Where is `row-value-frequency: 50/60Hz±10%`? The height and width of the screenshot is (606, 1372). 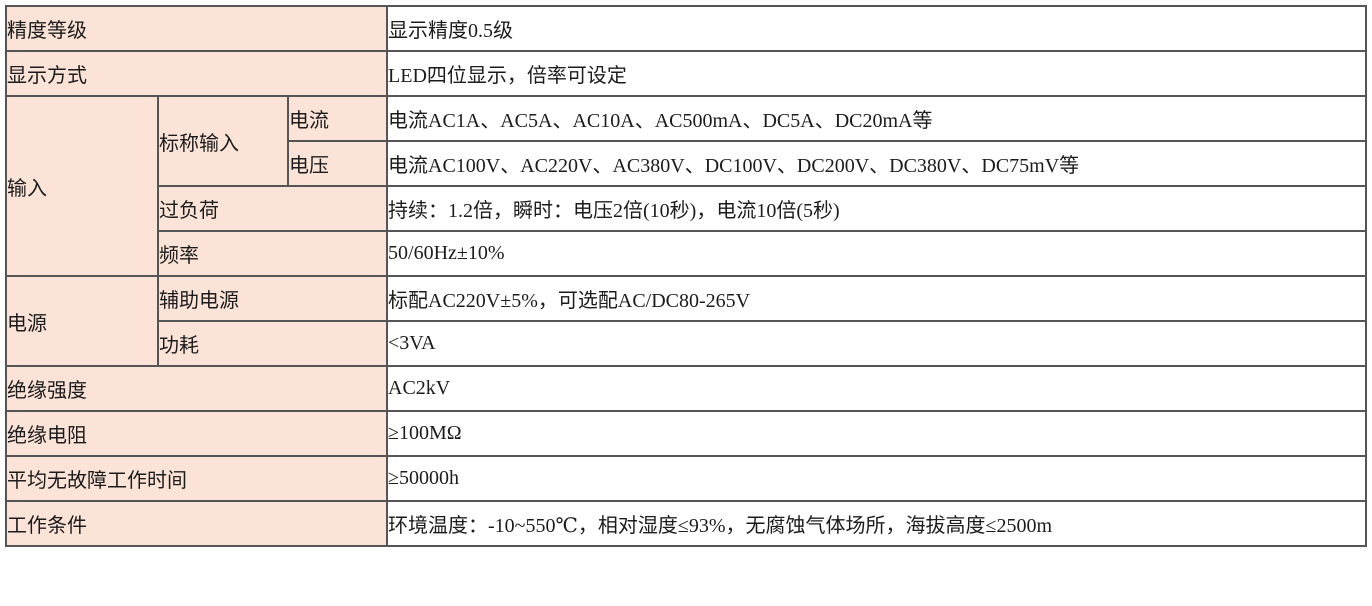
row-value-frequency: 50/60Hz±10% is located at coordinates (877, 253).